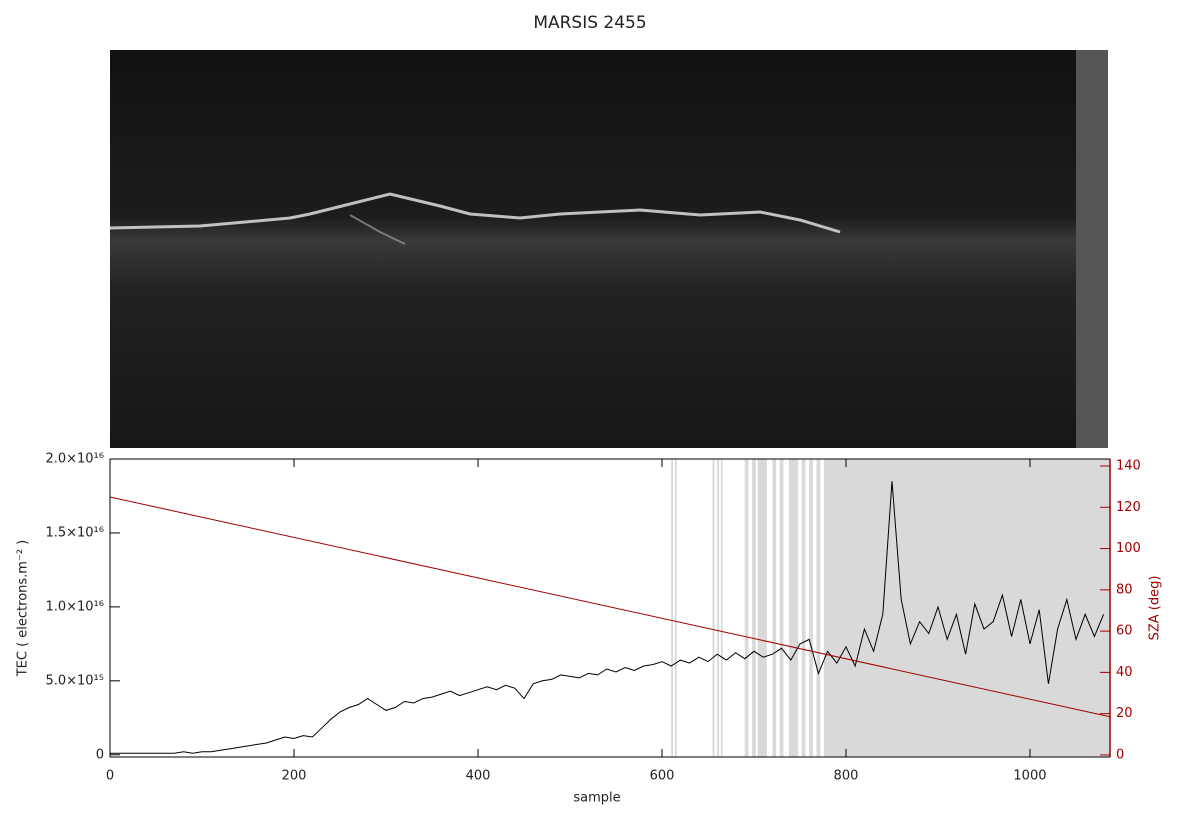 Image resolution: width=1180 pixels, height=830 pixels. What do you see at coordinates (662, 776) in the screenshot?
I see `x-tick-label: 600` at bounding box center [662, 776].